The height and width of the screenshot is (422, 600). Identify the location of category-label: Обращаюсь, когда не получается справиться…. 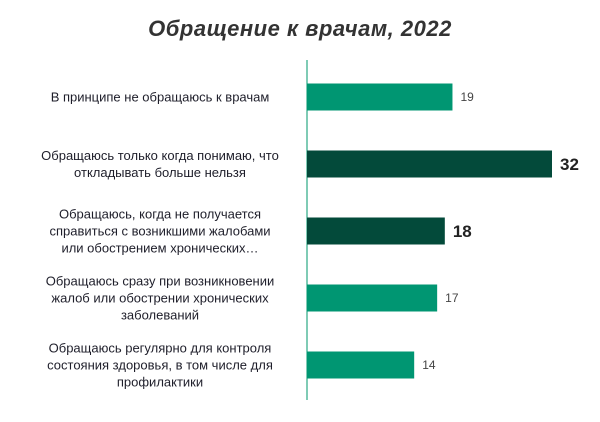
(160, 231).